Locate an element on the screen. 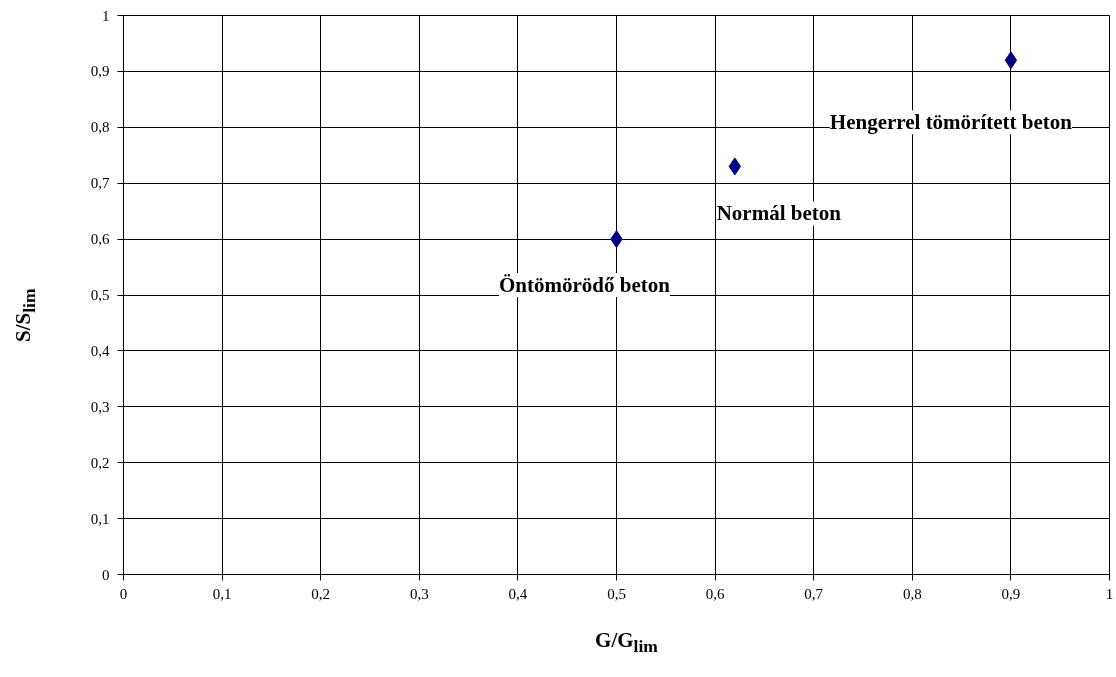 This screenshot has height=677, width=1116. y-tick-label: 0 is located at coordinates (106, 574).